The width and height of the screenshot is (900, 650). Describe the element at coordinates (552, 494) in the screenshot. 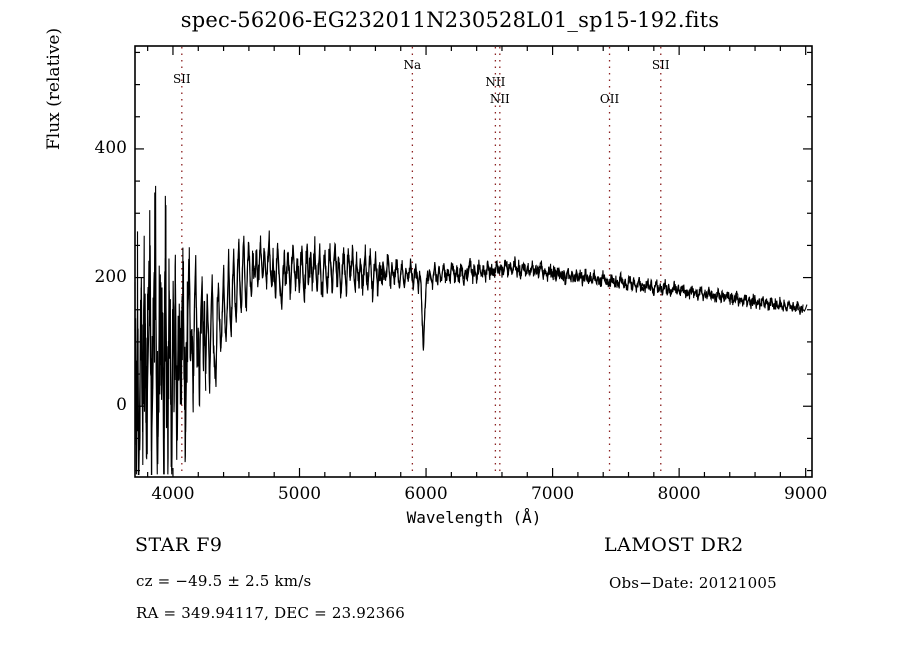

I see `x-tick-7000: 7000` at that location.